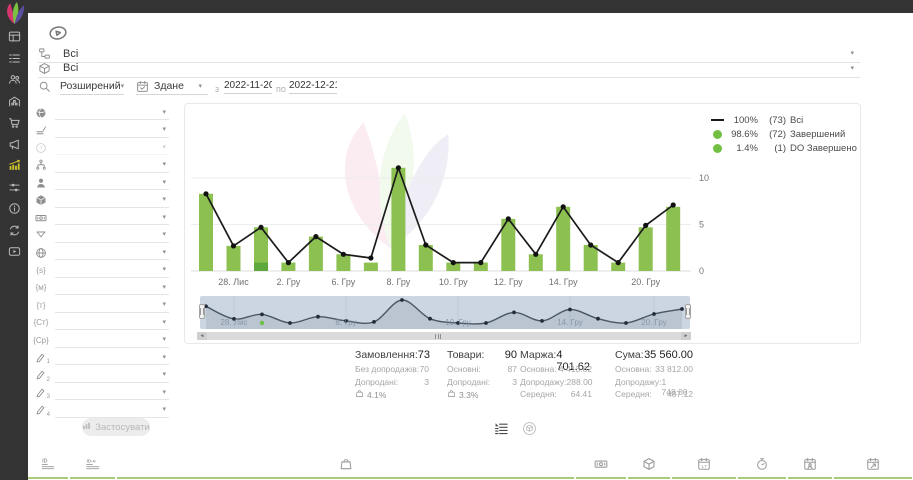 The width and height of the screenshot is (913, 480). What do you see at coordinates (873, 467) in the screenshot?
I see `col-updated` at bounding box center [873, 467].